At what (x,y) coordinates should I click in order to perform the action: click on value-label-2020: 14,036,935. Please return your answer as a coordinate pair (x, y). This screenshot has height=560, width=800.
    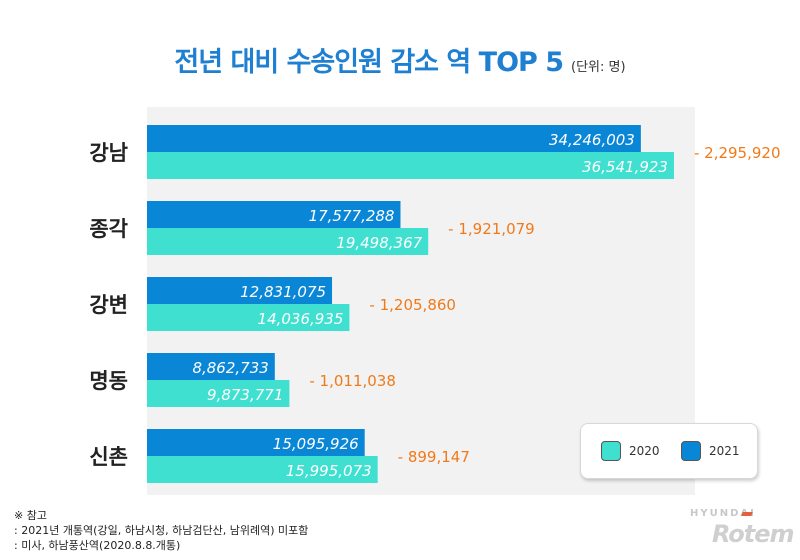
    Looking at the image, I should click on (301, 319).